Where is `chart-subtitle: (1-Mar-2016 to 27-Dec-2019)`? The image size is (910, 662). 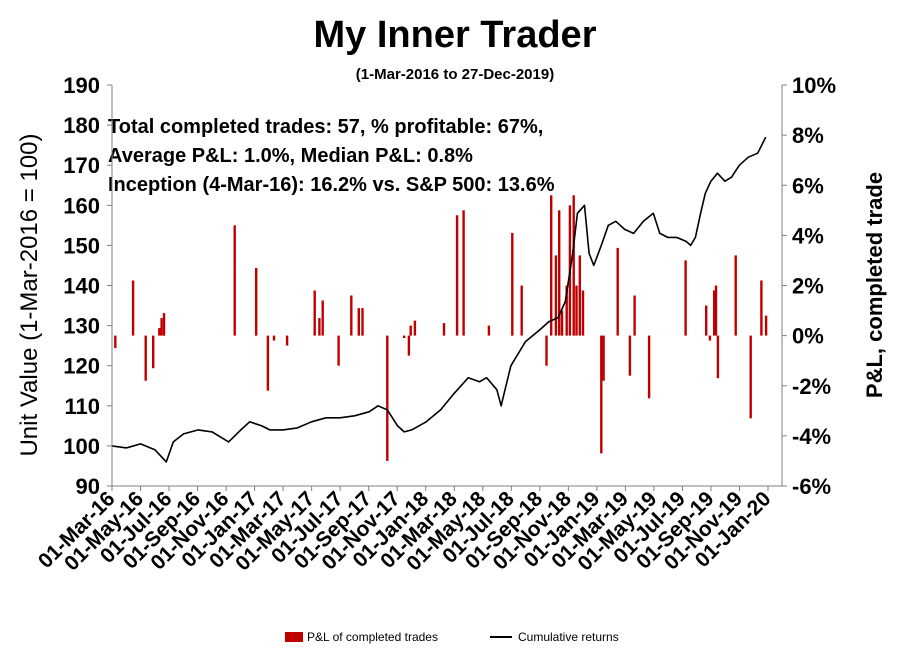
chart-subtitle: (1-Mar-2016 to 27-Dec-2019) is located at coordinates (455, 74).